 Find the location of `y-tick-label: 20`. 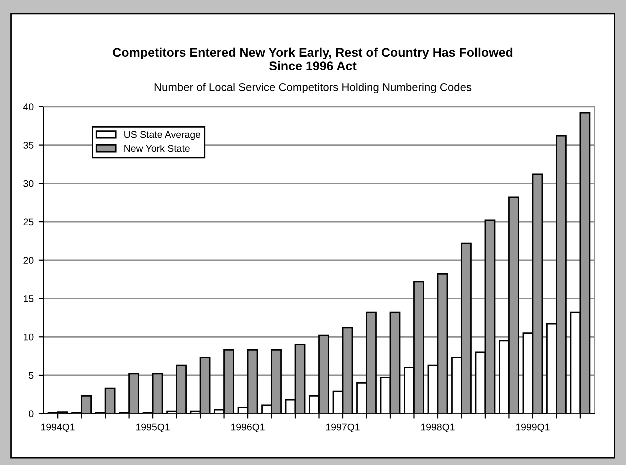

y-tick-label: 20 is located at coordinates (29, 260).